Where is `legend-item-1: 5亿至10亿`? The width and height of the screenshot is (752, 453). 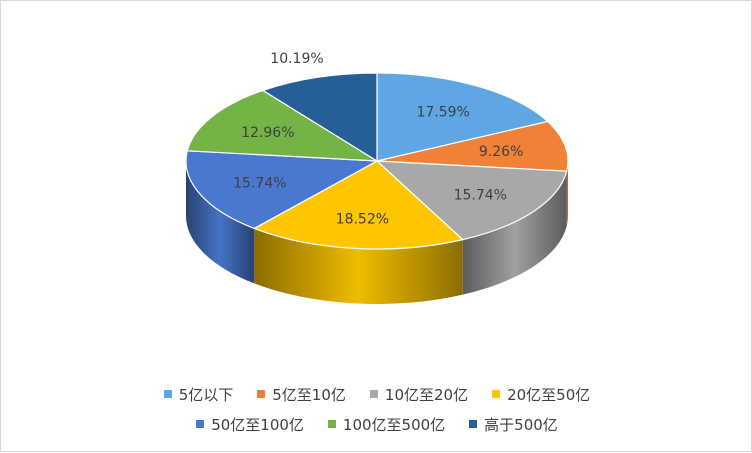
legend-item-1: 5亿至10亿 is located at coordinates (301, 394).